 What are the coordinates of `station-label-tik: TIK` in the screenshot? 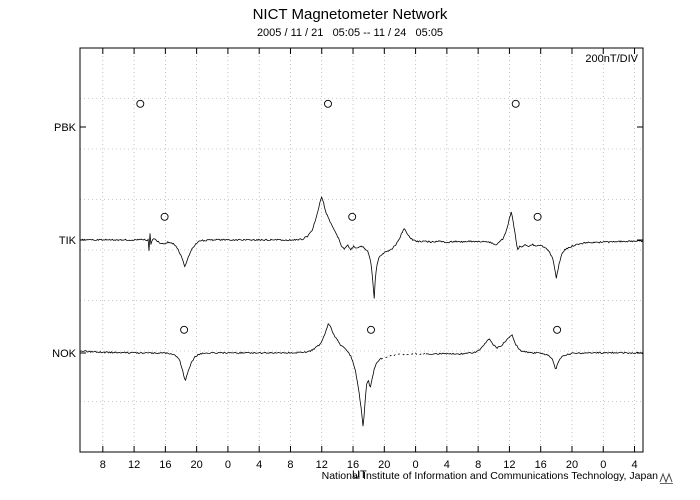 It's located at (68, 241).